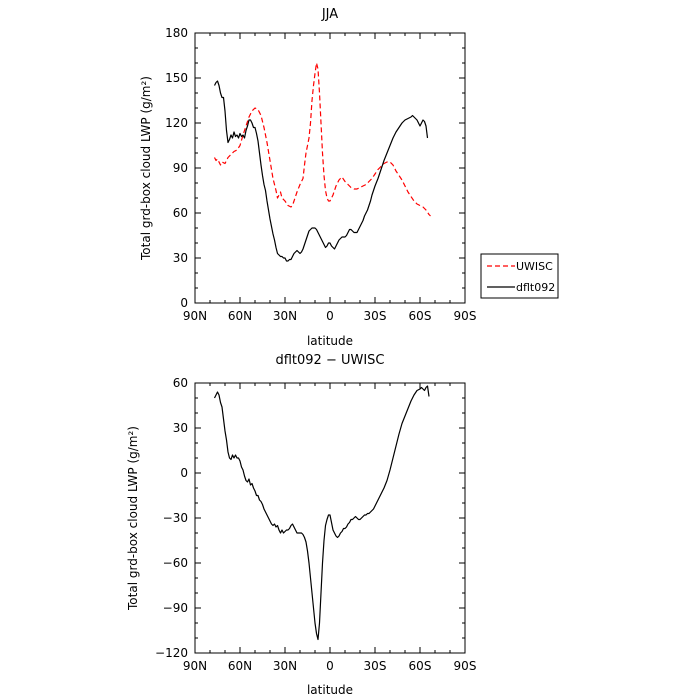 The image size is (700, 700). Describe the element at coordinates (146, 168) in the screenshot. I see `top-y-axis-label: Total grd-box cloud LWP (g/m²)` at that location.